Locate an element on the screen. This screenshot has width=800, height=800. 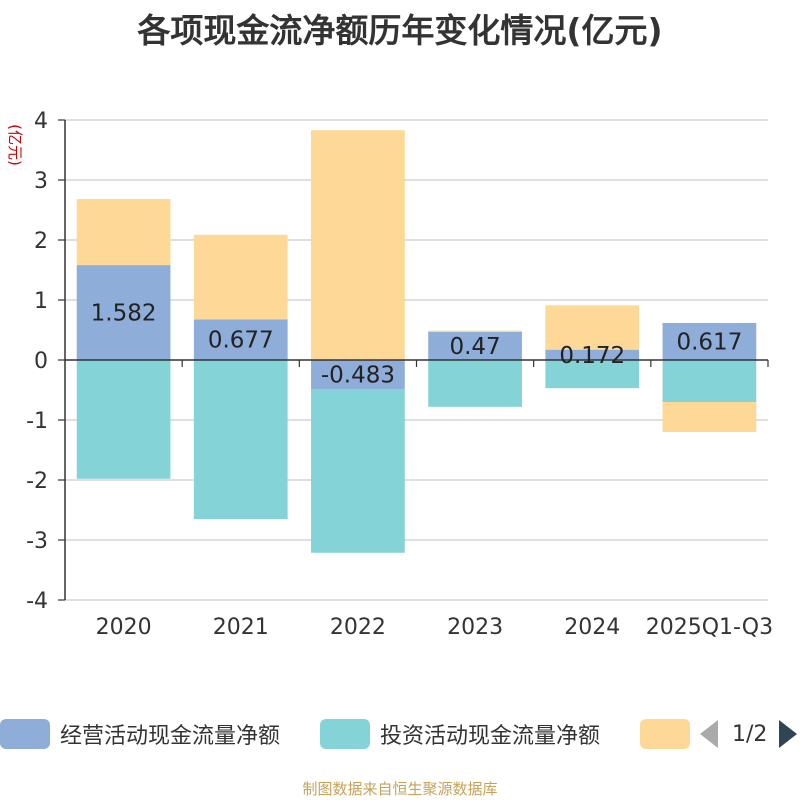
bar-series2-2020 is located at coordinates (123, 232).